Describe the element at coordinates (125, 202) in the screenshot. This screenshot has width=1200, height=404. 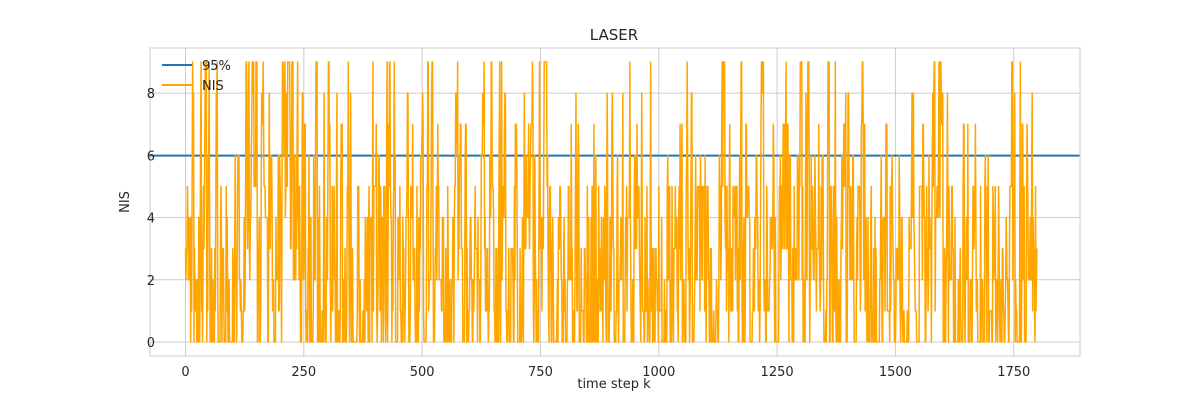
I see `y-axis-label: NIS` at that location.